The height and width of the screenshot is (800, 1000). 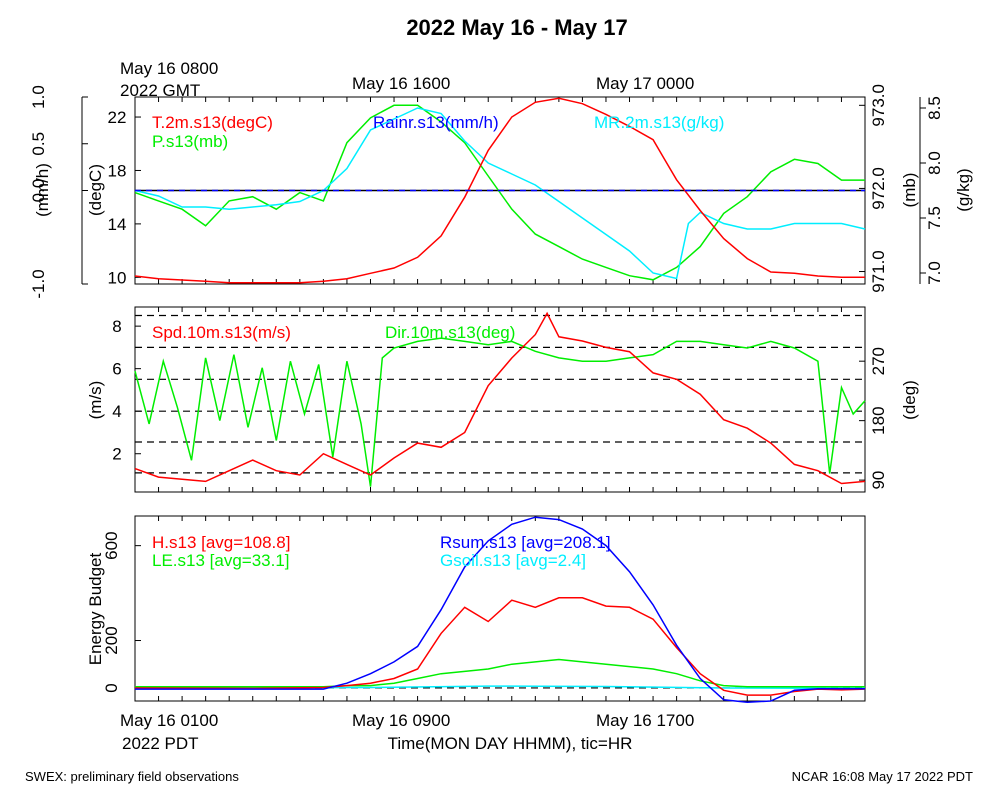 I want to click on top-mr-axis-tick-label: 8.5, so click(x=934, y=108).